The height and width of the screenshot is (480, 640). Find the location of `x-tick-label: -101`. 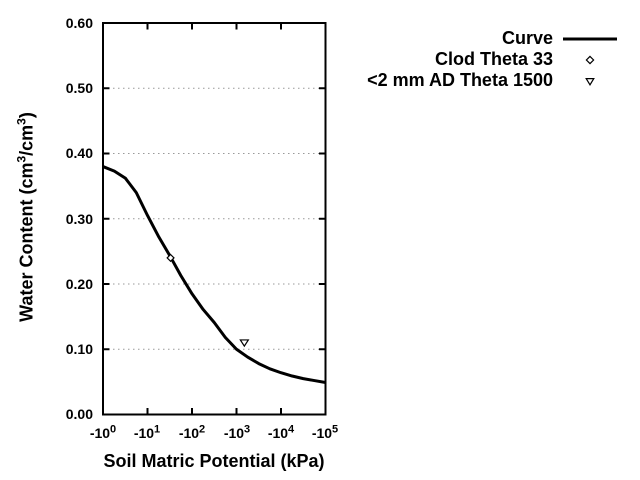

x-tick-label: -101 is located at coordinates (147, 433).